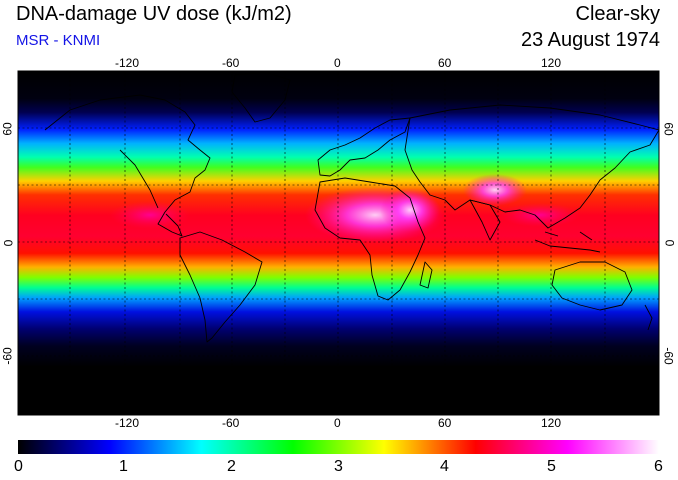 This screenshot has height=480, width=678. Describe the element at coordinates (567, 242) in the screenshot. I see `coastline-indonesia` at that location.